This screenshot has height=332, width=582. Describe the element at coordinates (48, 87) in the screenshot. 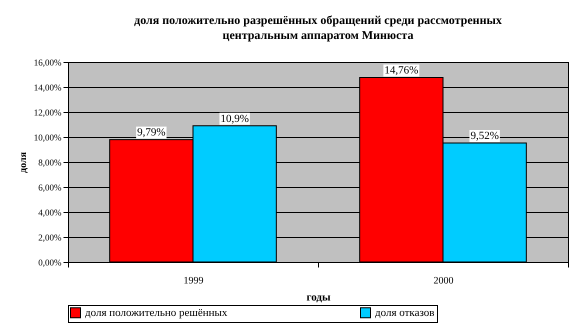

I see `y-tick-label: 14,00%` at that location.